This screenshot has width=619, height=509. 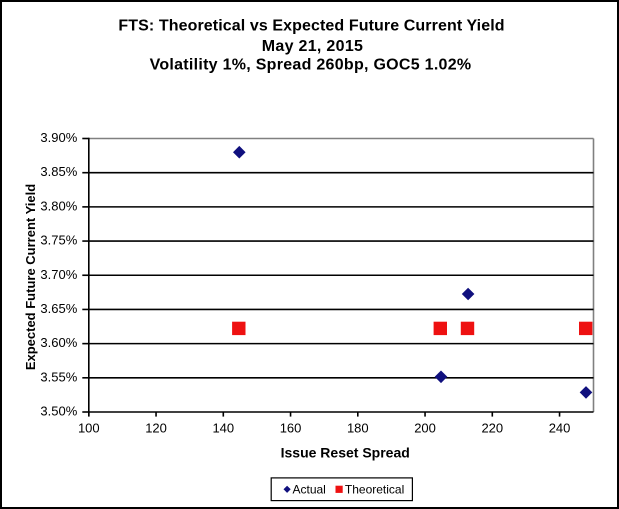 What do you see at coordinates (309, 490) in the screenshot?
I see `svg-text: Actual` at bounding box center [309, 490].